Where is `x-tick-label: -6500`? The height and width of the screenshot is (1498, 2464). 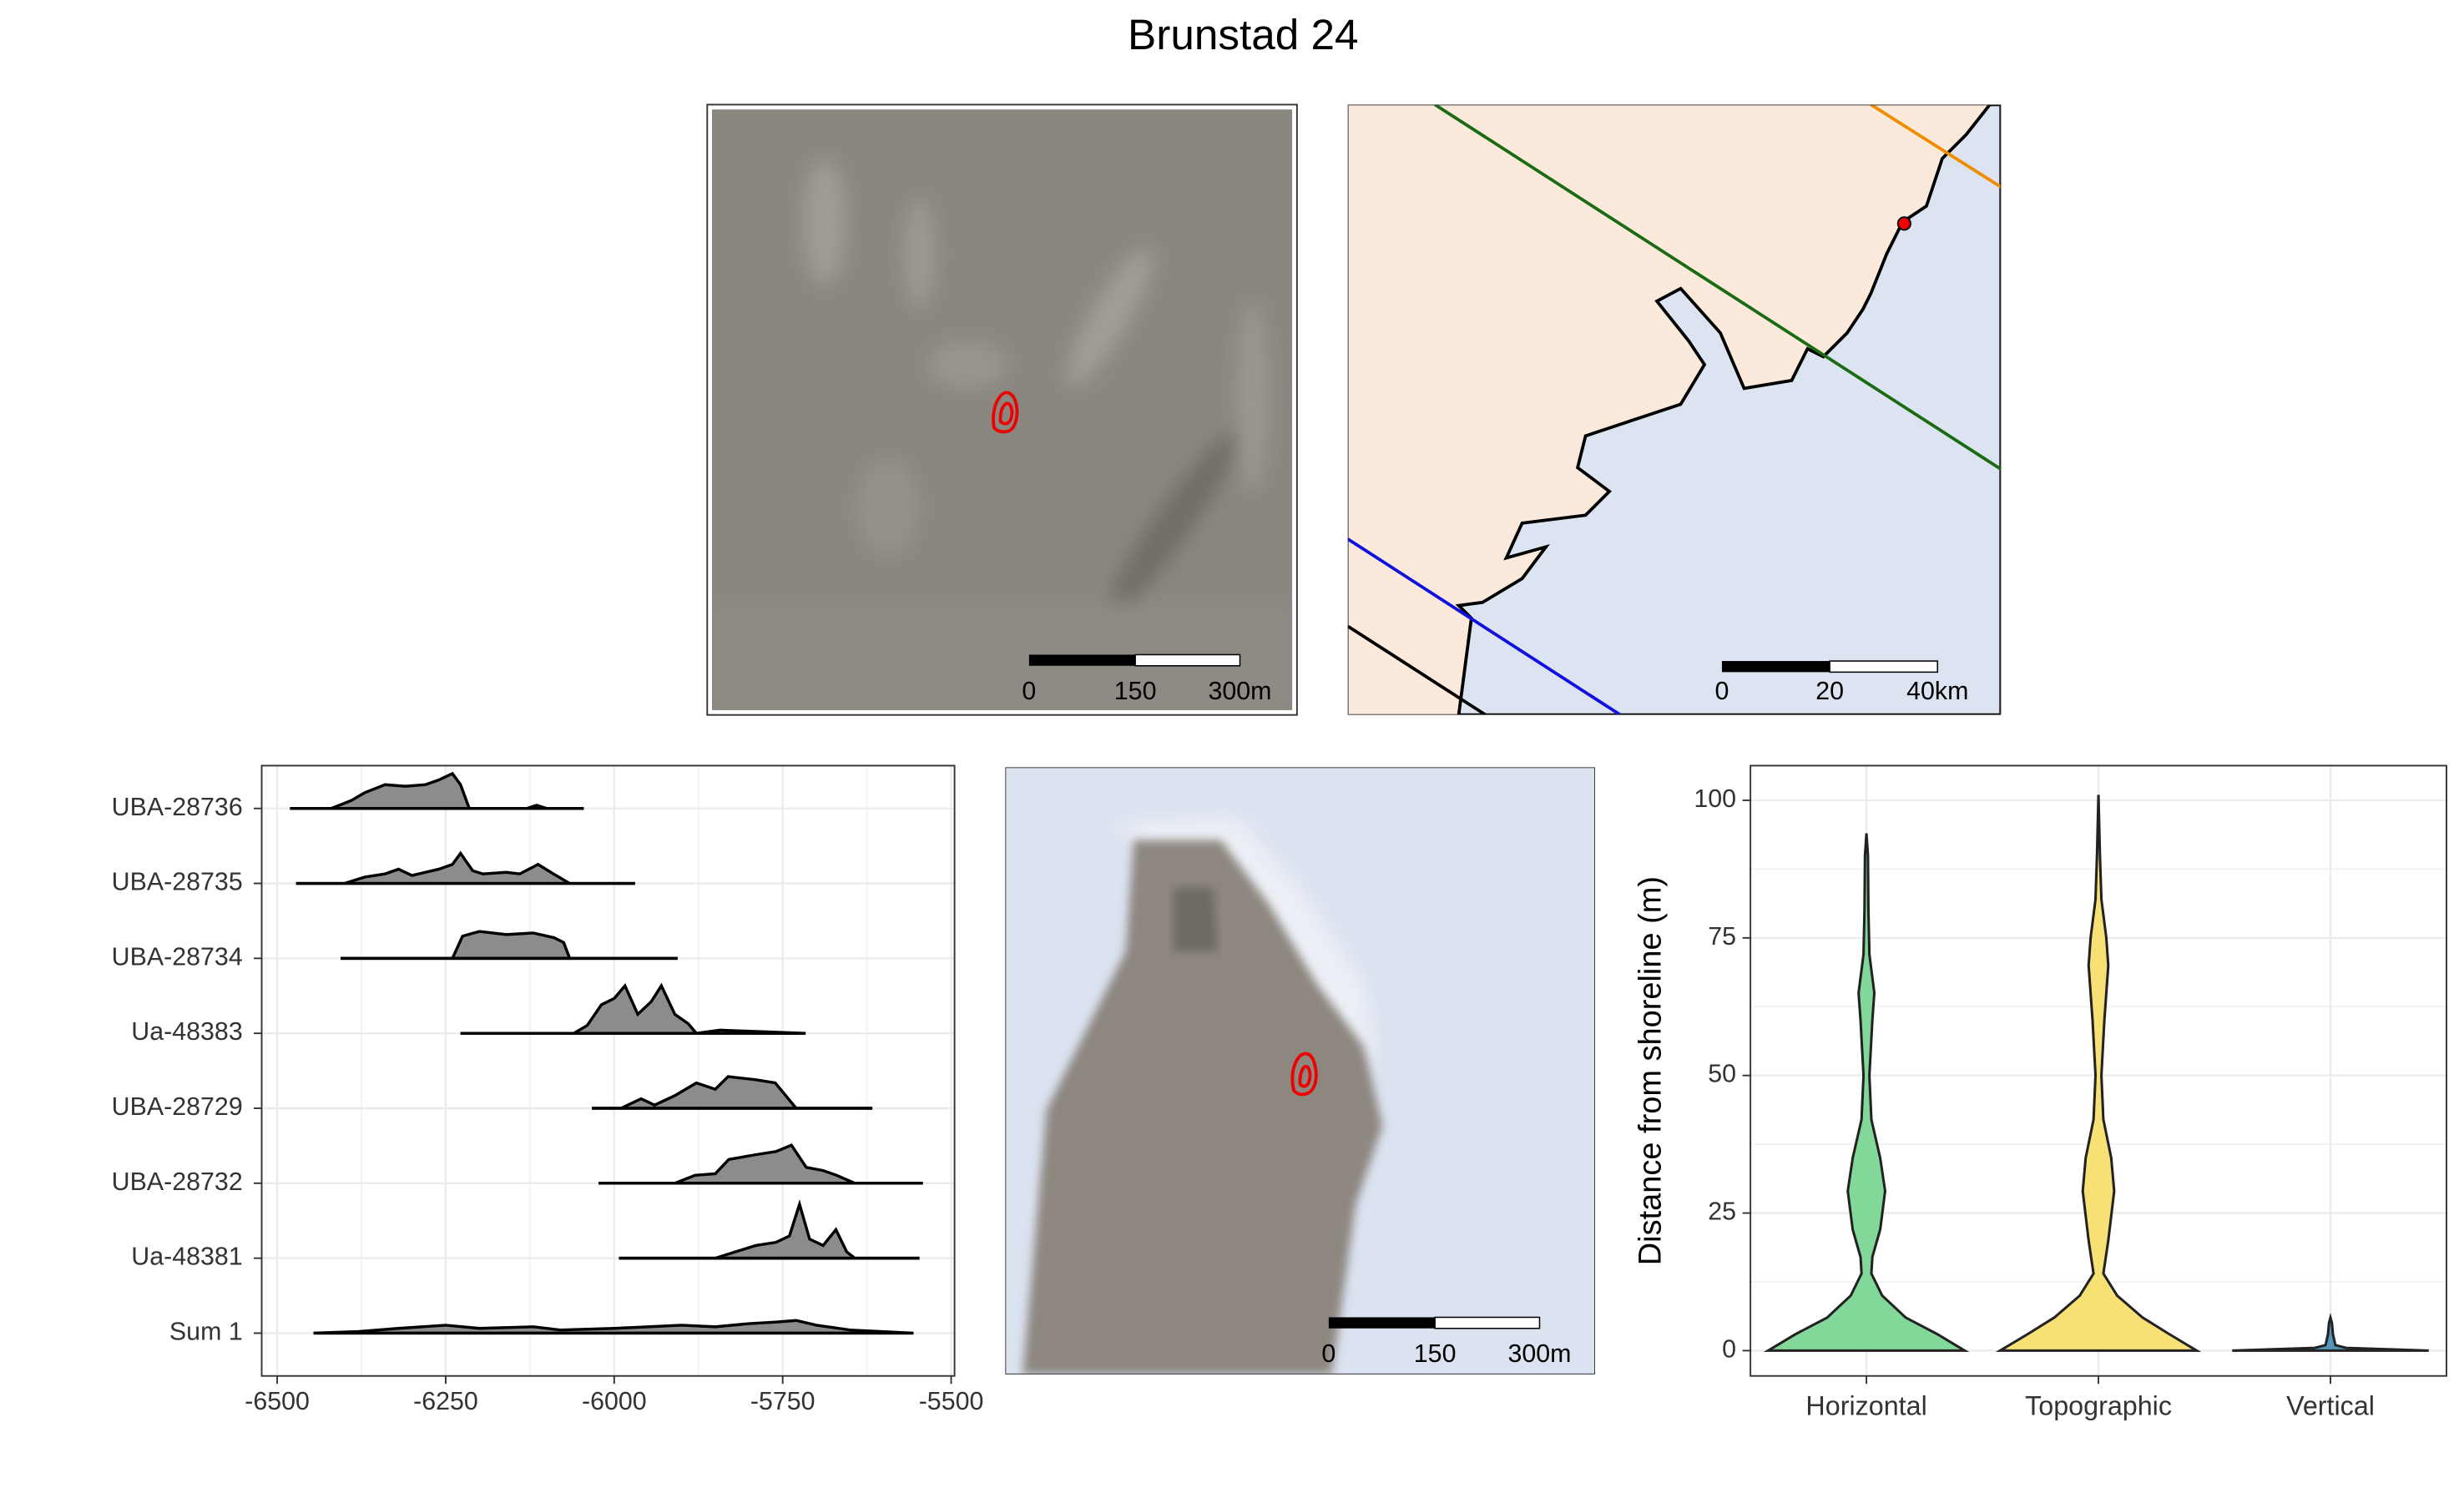 x-tick-label: -6500 is located at coordinates (277, 1401).